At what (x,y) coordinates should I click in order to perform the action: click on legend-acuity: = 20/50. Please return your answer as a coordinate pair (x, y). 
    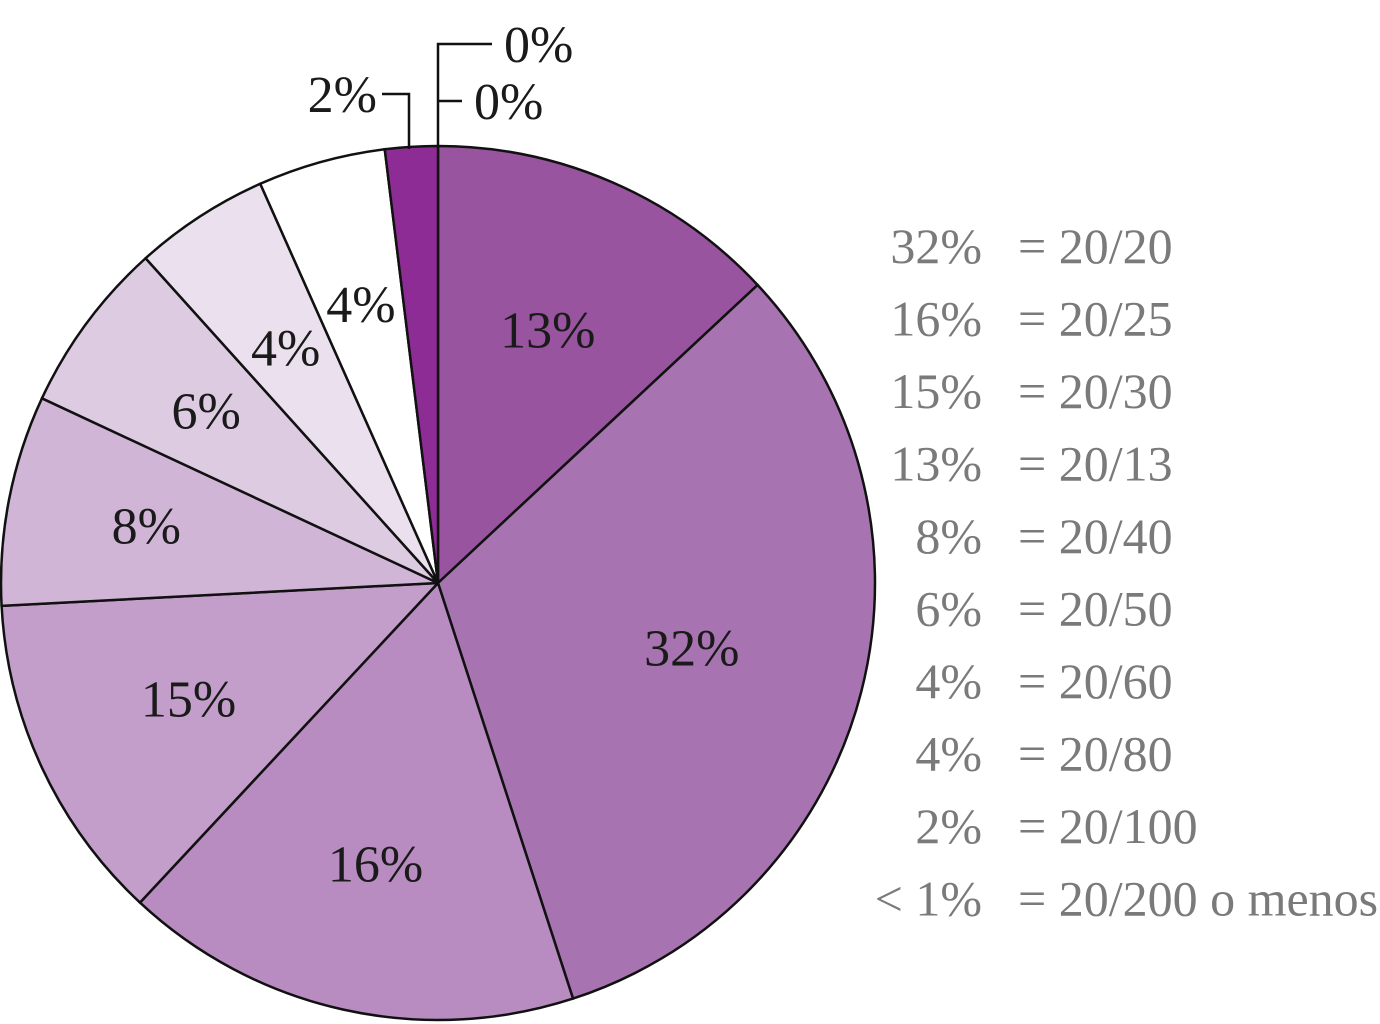
    Looking at the image, I should click on (1095, 609).